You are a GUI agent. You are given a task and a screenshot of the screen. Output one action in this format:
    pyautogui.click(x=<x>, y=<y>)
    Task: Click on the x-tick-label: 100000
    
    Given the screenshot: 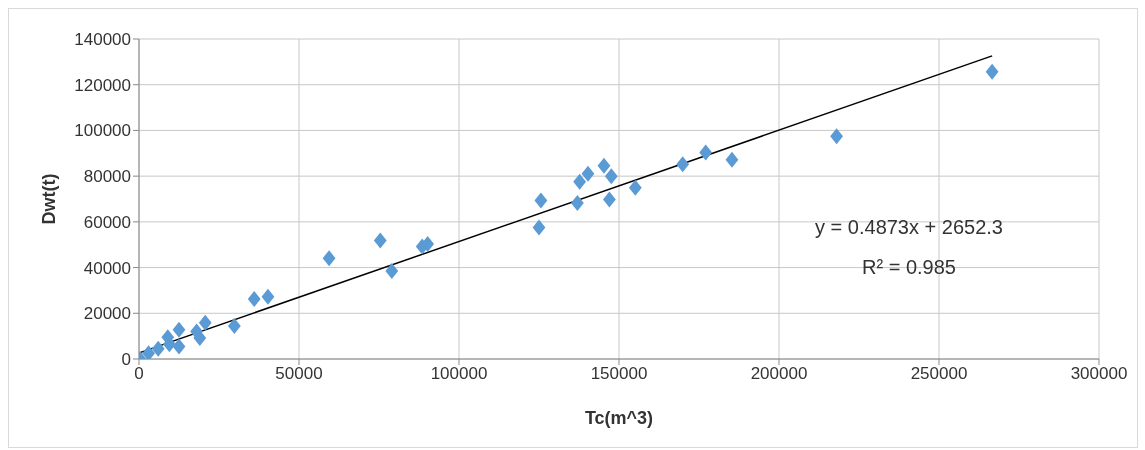 What is the action you would take?
    pyautogui.click(x=459, y=374)
    